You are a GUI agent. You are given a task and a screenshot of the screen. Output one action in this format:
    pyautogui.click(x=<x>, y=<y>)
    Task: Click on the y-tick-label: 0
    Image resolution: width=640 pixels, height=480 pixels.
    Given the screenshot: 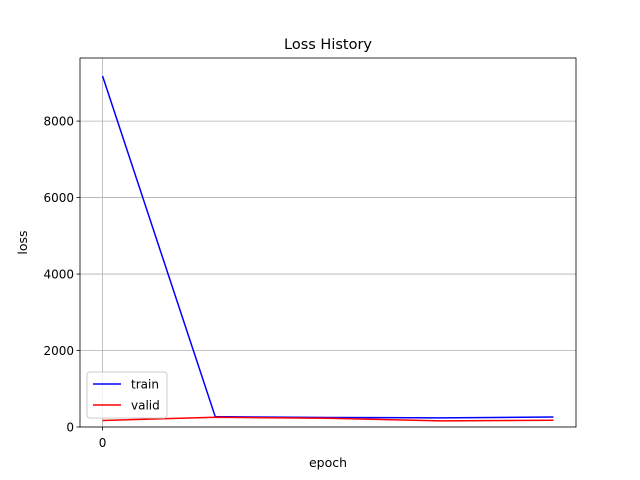 What is the action you would take?
    pyautogui.click(x=70, y=428)
    